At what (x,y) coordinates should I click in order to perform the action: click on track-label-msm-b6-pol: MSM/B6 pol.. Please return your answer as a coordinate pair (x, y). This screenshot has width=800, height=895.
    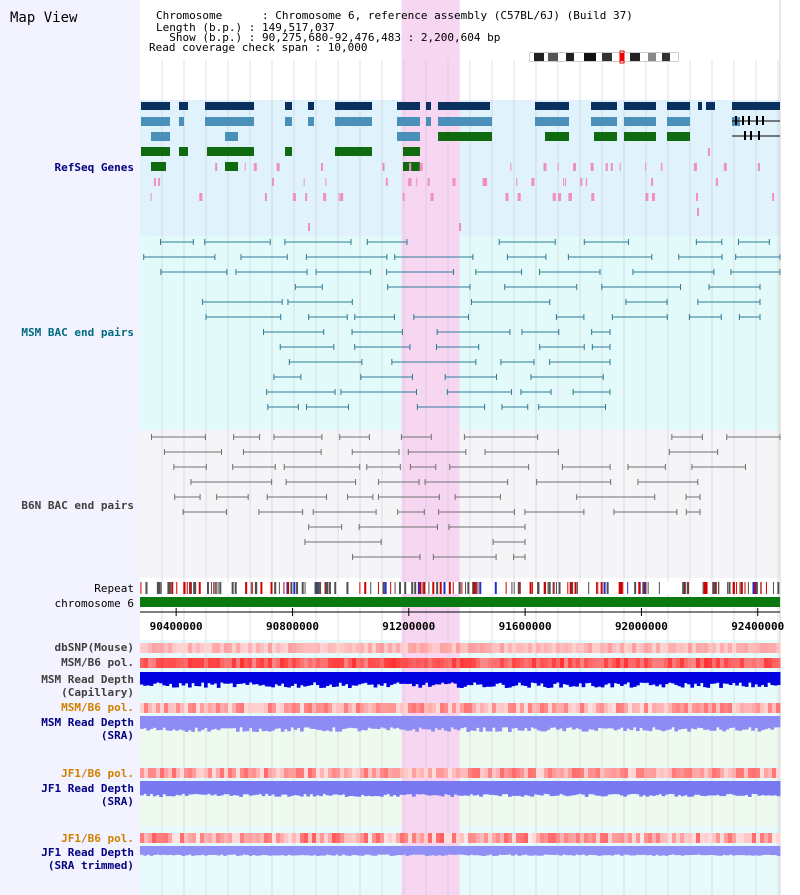
    Looking at the image, I should click on (97, 662).